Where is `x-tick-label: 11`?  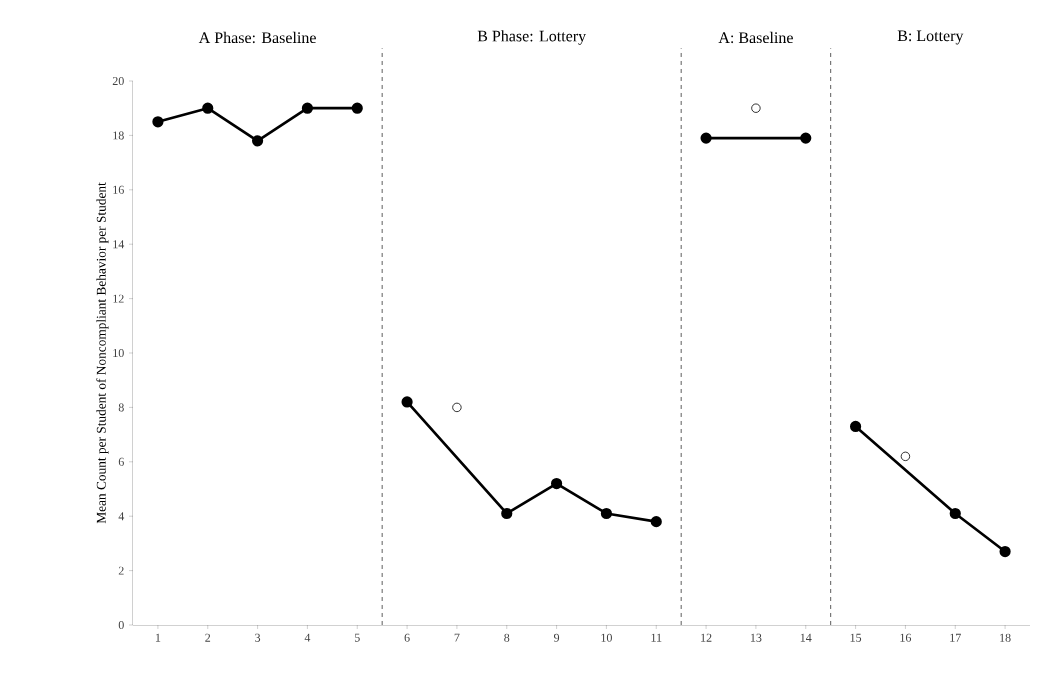
x-tick-label: 11 is located at coordinates (656, 637).